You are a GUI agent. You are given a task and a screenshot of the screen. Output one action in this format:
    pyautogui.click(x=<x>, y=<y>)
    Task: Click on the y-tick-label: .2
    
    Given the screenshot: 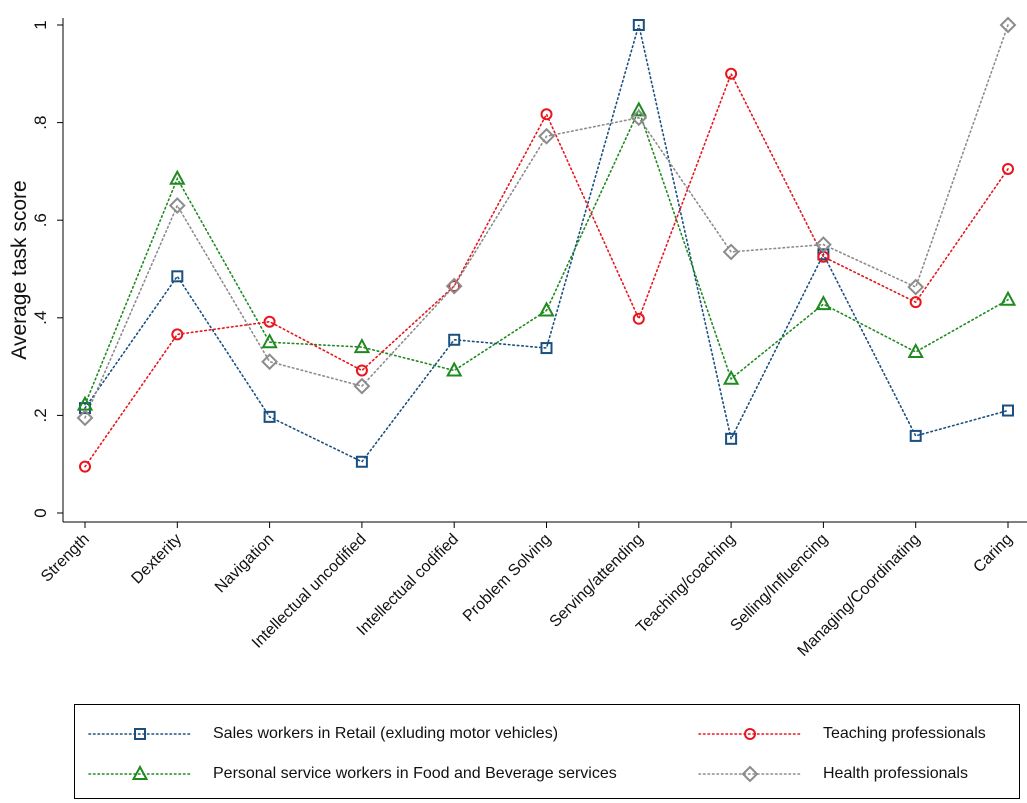 What is the action you would take?
    pyautogui.click(x=40, y=415)
    